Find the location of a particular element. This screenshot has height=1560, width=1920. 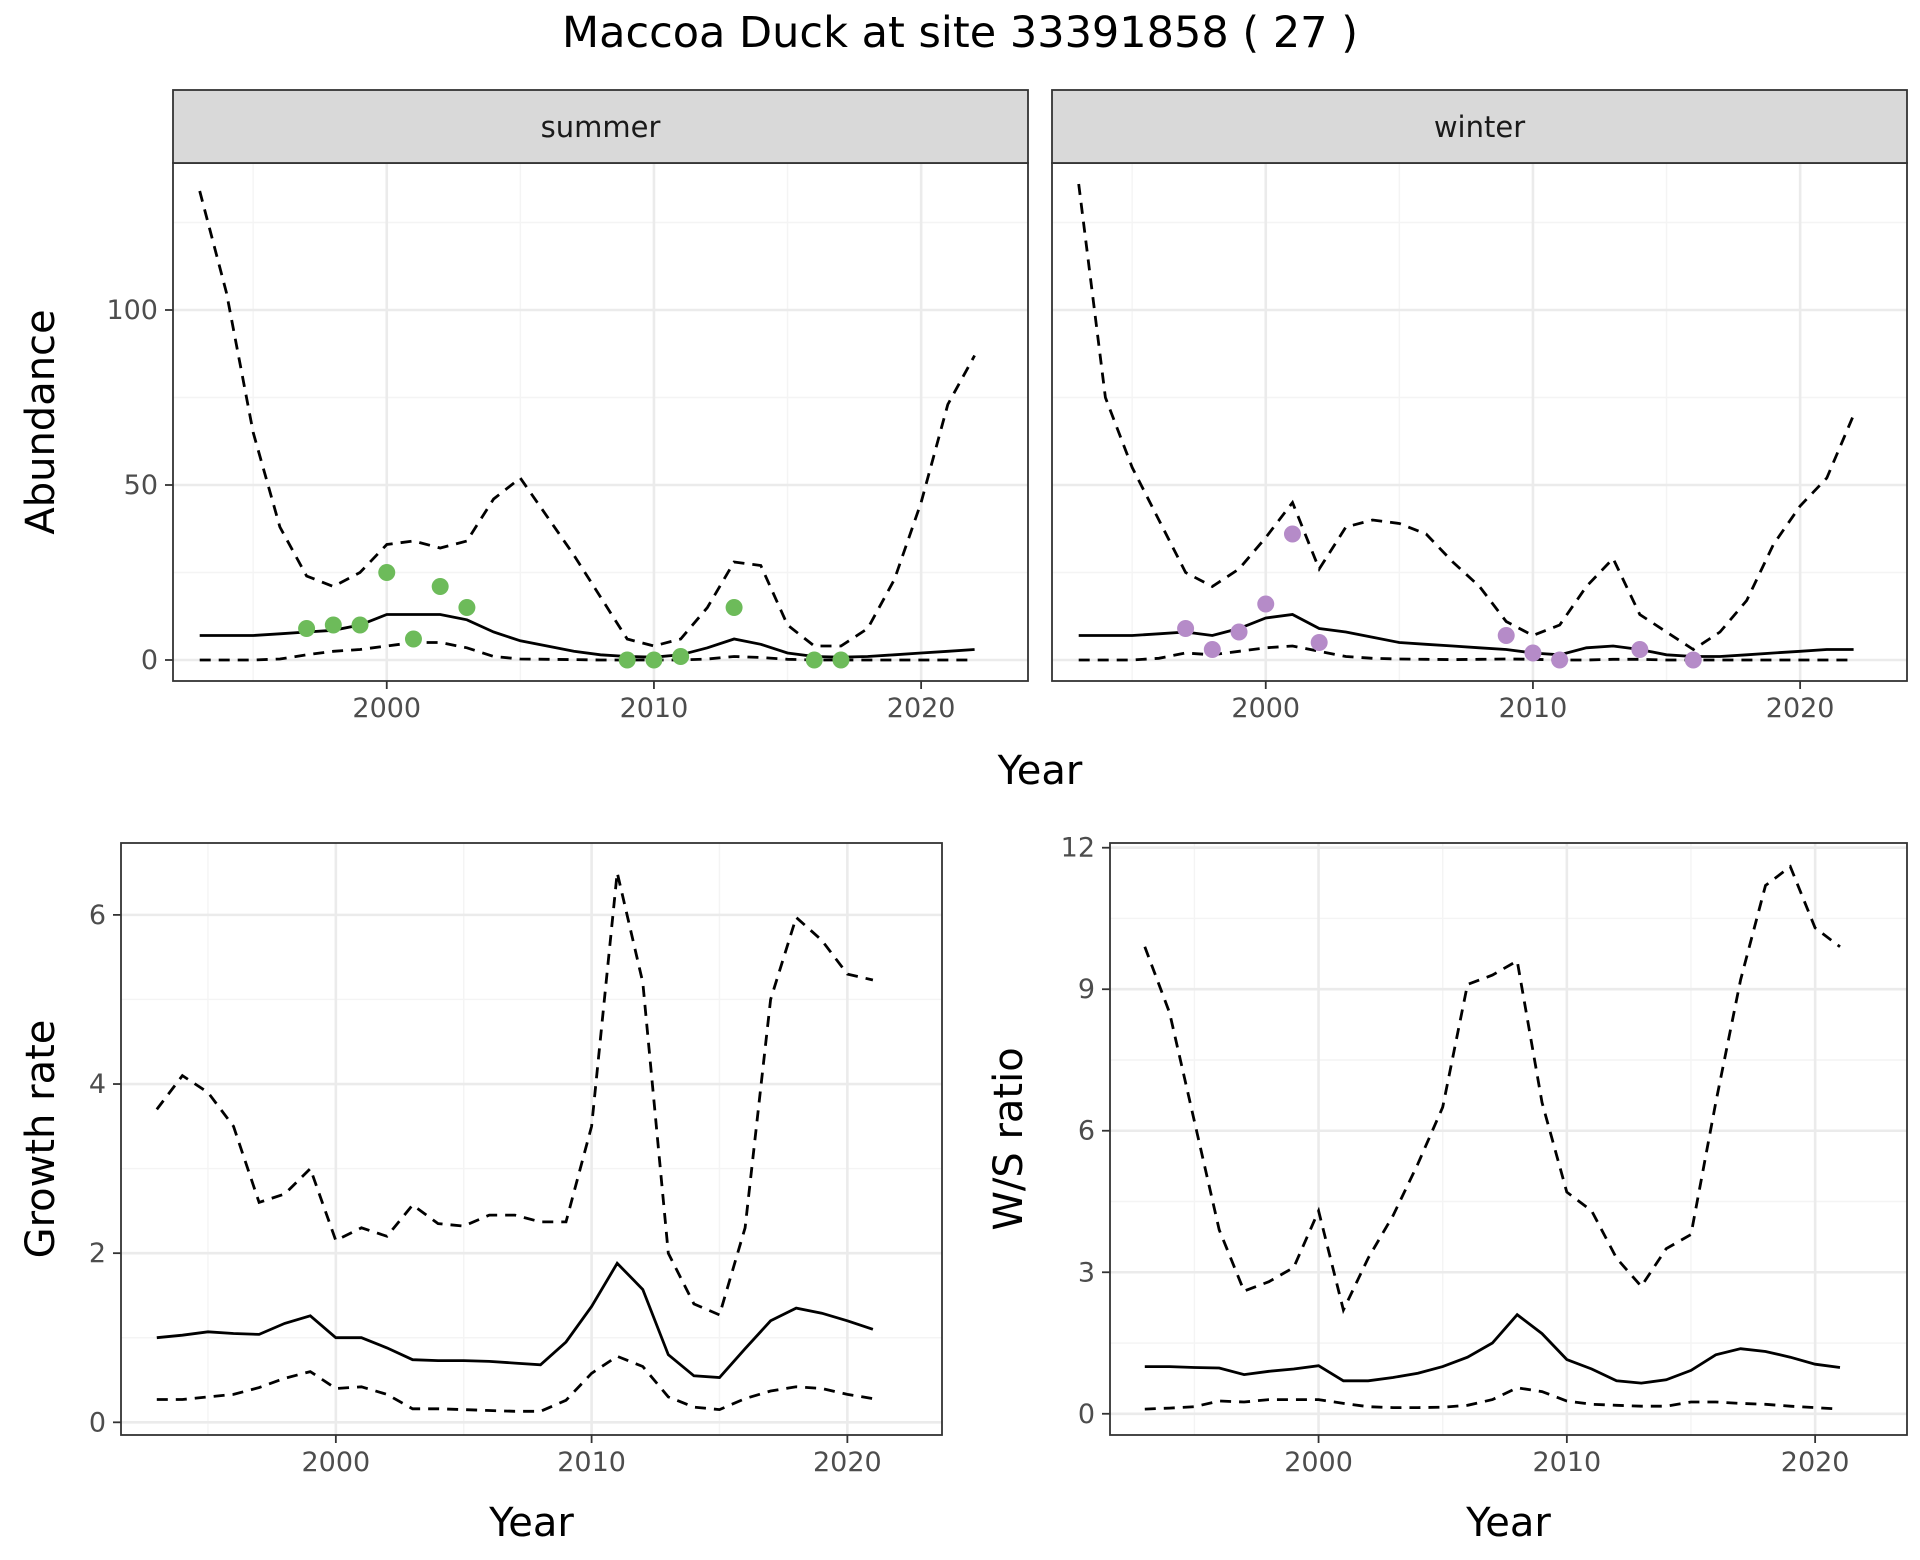

y-tick-label: 12 is located at coordinates (1078, 848).